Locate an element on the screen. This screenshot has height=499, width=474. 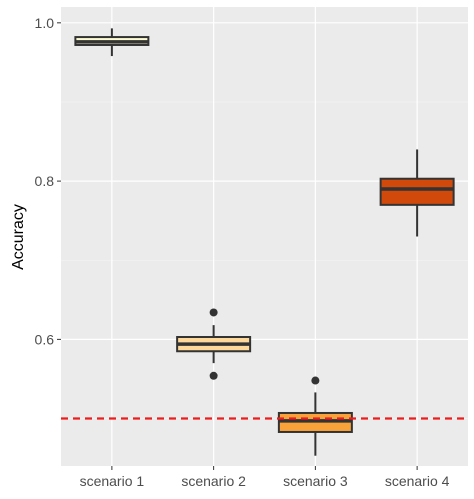
box-iqr is located at coordinates (417, 191).